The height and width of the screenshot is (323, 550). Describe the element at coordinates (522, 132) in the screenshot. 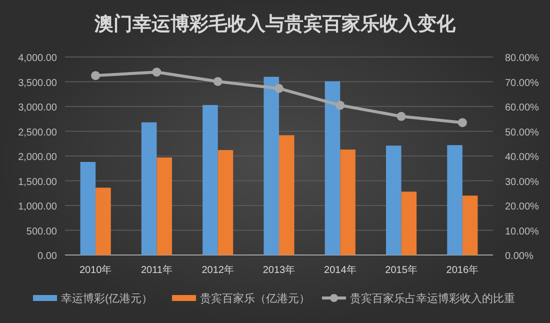

I see `y2-tick-label: 50.00%` at that location.